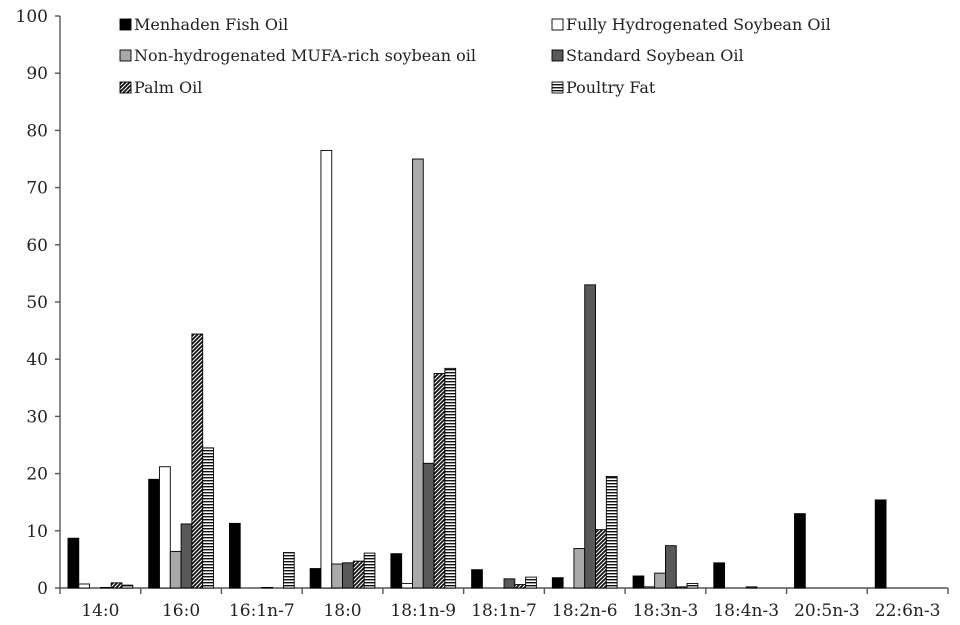 This screenshot has height=625, width=960. I want to click on legend-label-palm-oil: Palm Oil, so click(168, 87).